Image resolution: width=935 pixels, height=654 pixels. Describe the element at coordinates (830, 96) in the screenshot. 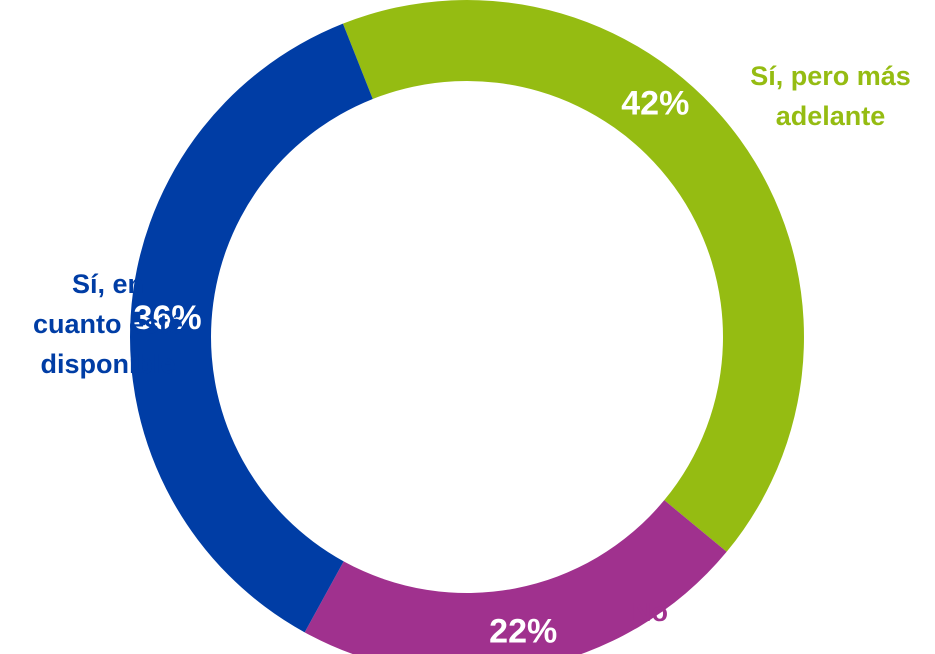

I see `category-label-si-pero-mas-adelante: Sí, pero más adelante` at that location.